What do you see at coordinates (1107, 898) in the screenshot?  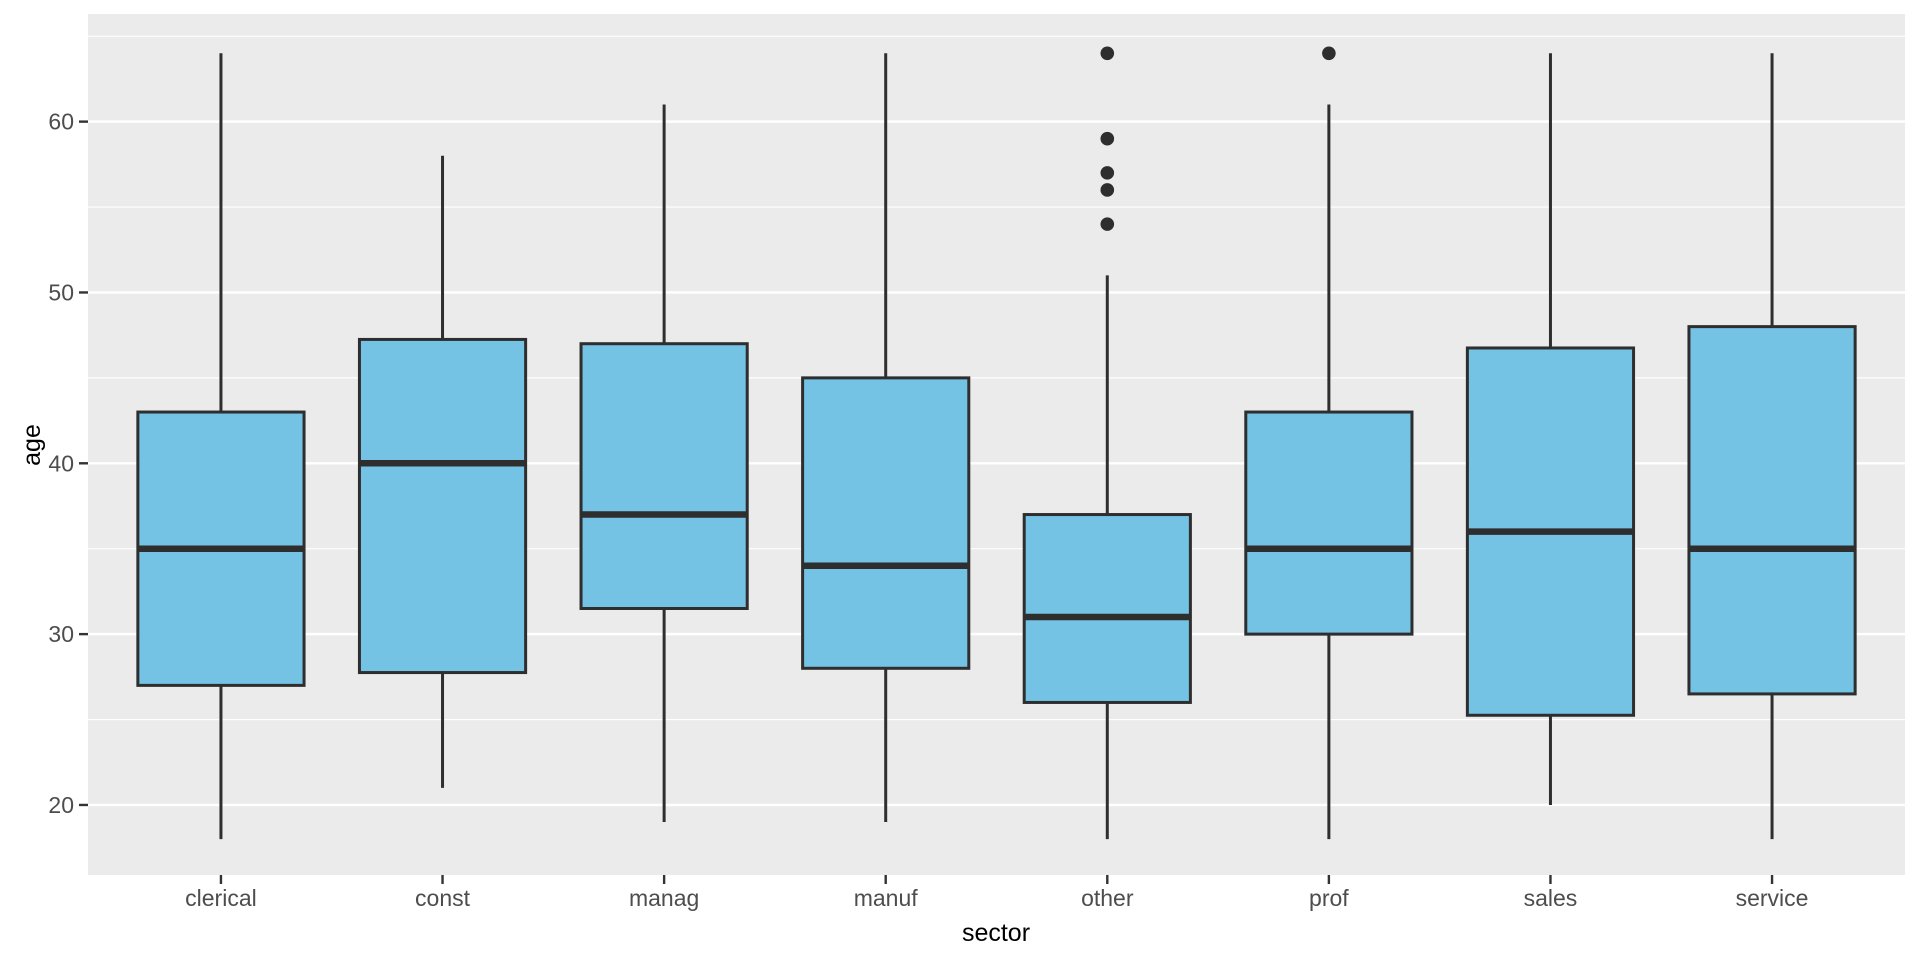 I see `x-tick-label-other: other` at bounding box center [1107, 898].